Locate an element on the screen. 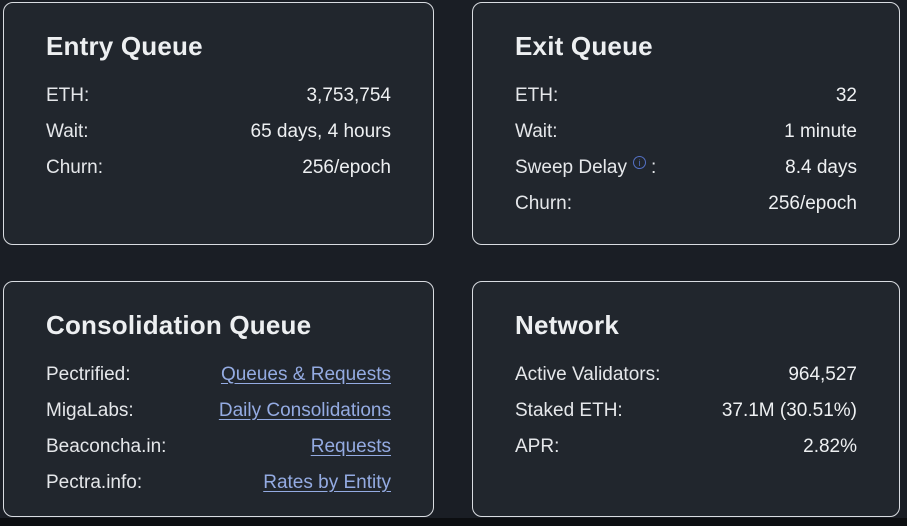 This screenshot has width=907, height=526. card-title: Network is located at coordinates (567, 325).